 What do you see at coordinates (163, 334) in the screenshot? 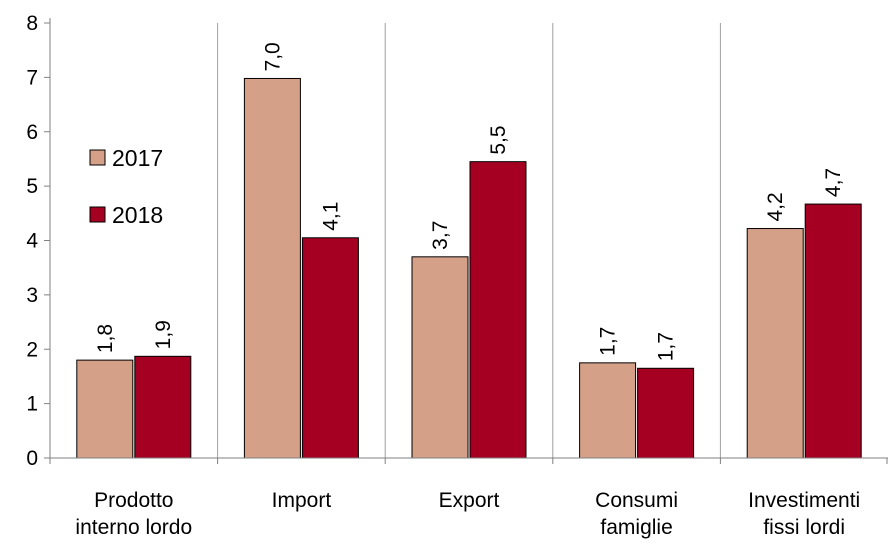
I see `data-label: 1,9` at bounding box center [163, 334].